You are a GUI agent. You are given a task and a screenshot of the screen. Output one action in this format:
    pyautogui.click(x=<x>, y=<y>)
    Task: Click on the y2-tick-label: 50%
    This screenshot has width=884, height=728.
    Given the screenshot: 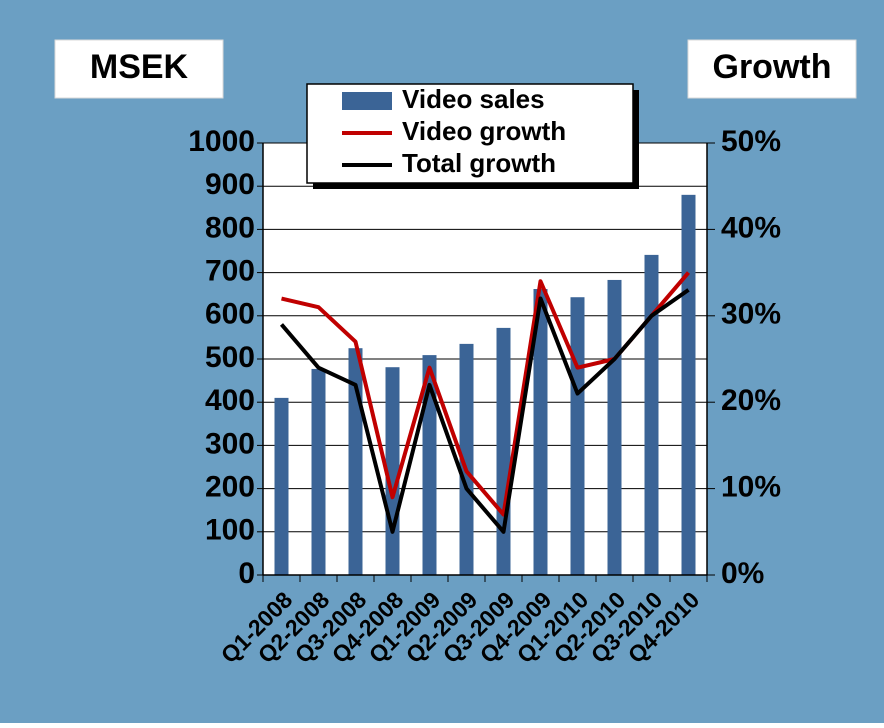 What is the action you would take?
    pyautogui.click(x=751, y=141)
    